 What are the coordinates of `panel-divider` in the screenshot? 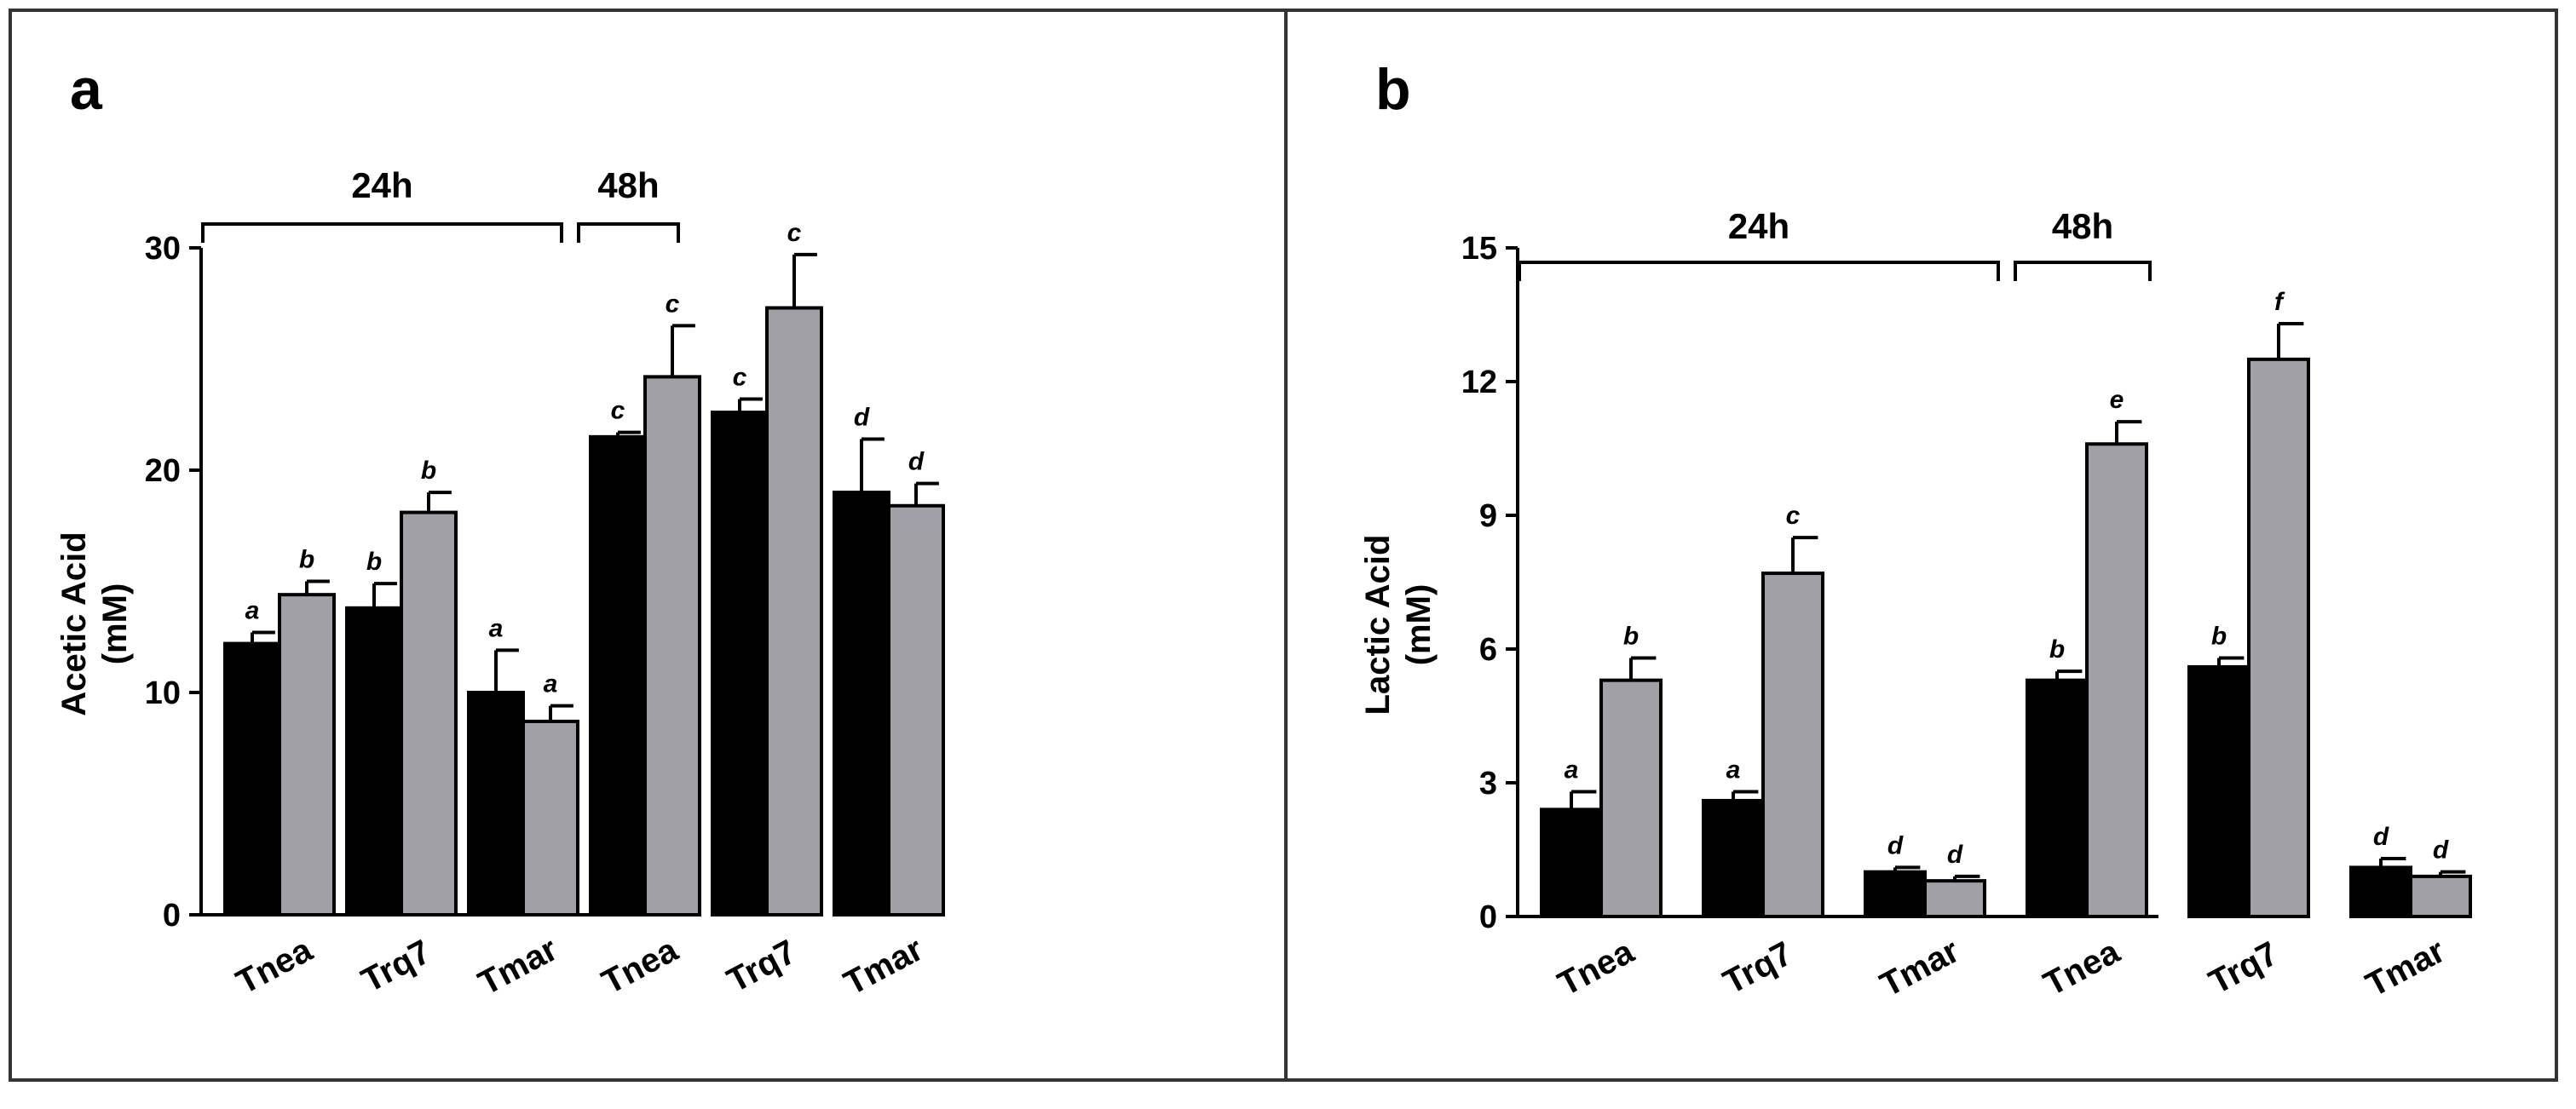 It's located at (1286, 545).